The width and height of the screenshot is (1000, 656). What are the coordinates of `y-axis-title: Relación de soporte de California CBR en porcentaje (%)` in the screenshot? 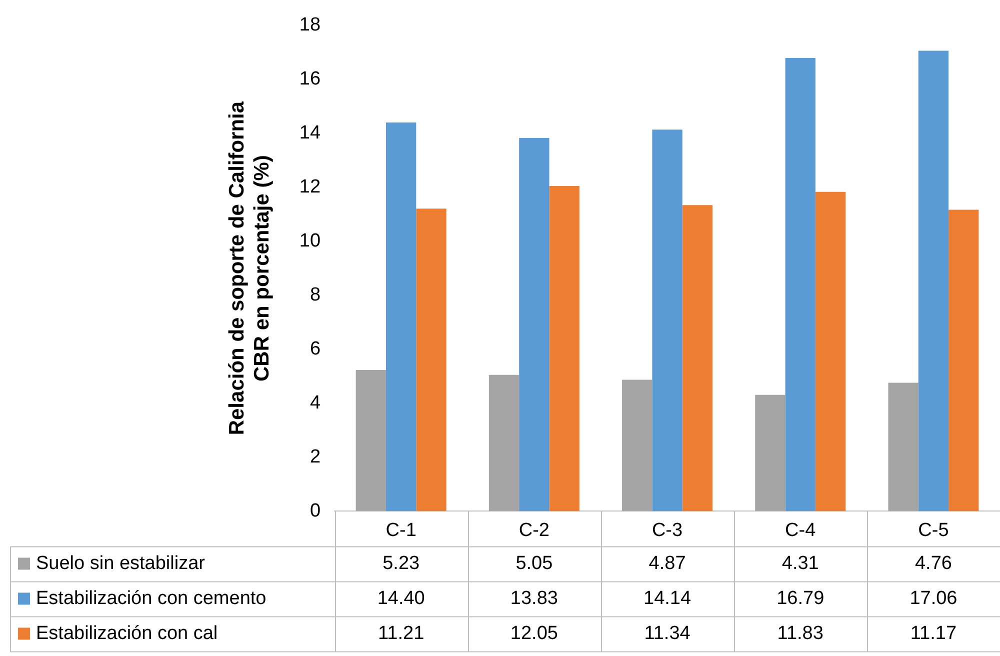 It's located at (249, 268).